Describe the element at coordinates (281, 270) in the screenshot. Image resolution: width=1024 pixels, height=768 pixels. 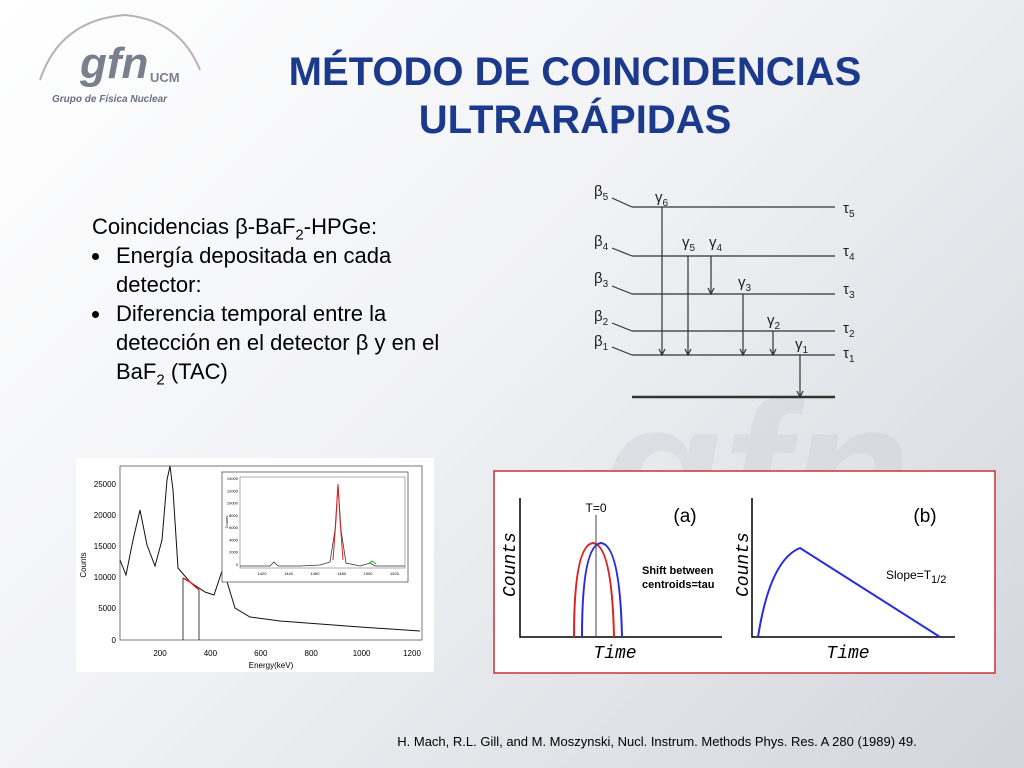
I see `bullet: Energía depositada en cada detector:` at that location.